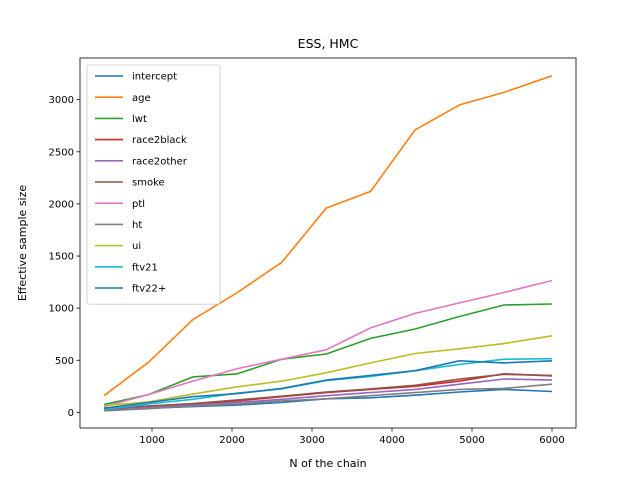 This screenshot has height=480, width=640. What do you see at coordinates (22, 243) in the screenshot?
I see `y-axis-label: Effective sample size` at bounding box center [22, 243].